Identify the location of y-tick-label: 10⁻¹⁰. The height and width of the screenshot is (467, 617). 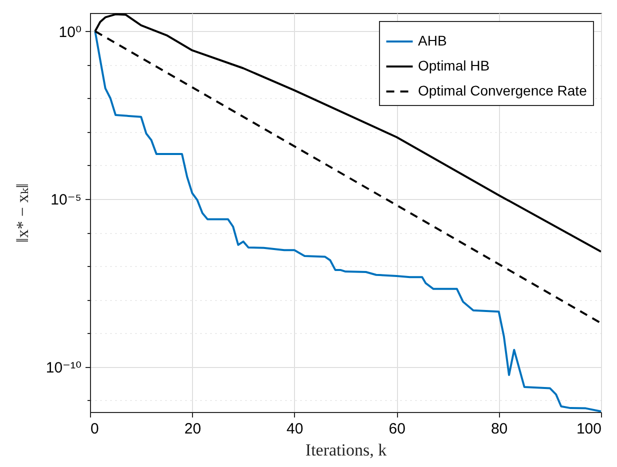
(64, 367).